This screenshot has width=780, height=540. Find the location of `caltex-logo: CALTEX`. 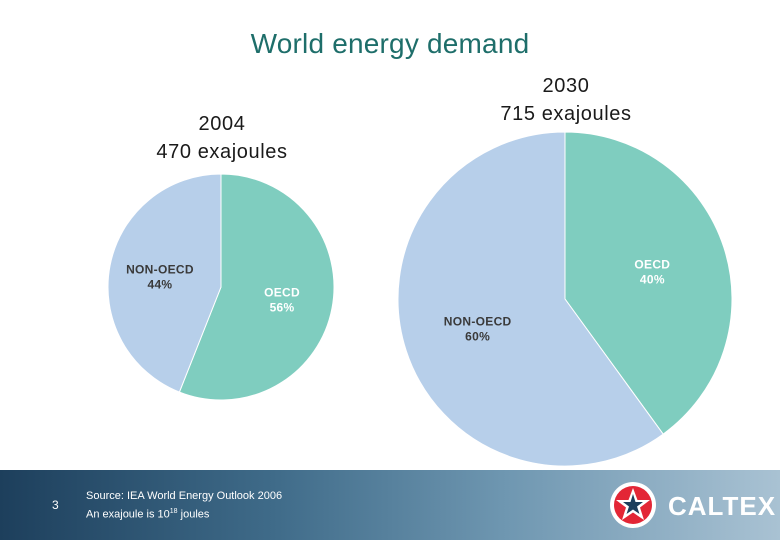

caltex-logo: CALTEX is located at coordinates (690, 505).